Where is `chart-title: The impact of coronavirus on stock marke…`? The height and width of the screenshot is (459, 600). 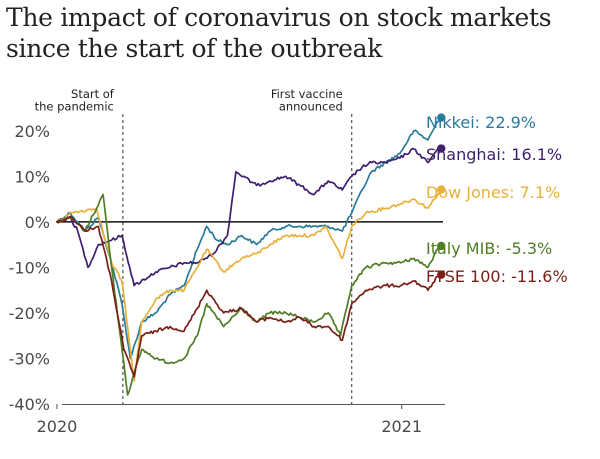
chart-title: The impact of coronavirus on stock marke… is located at coordinates (301, 33).